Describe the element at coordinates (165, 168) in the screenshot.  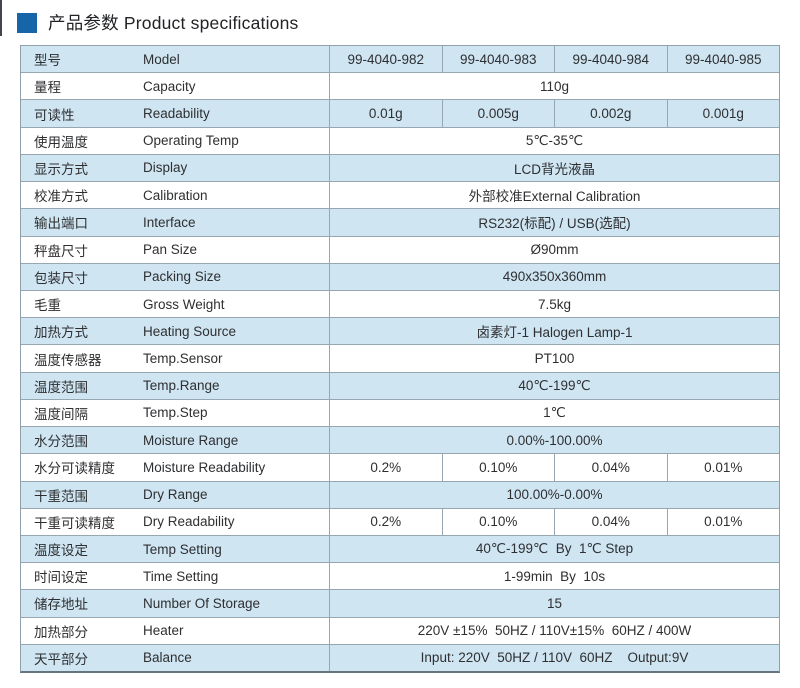
I see `spec-label-en: Display` at that location.